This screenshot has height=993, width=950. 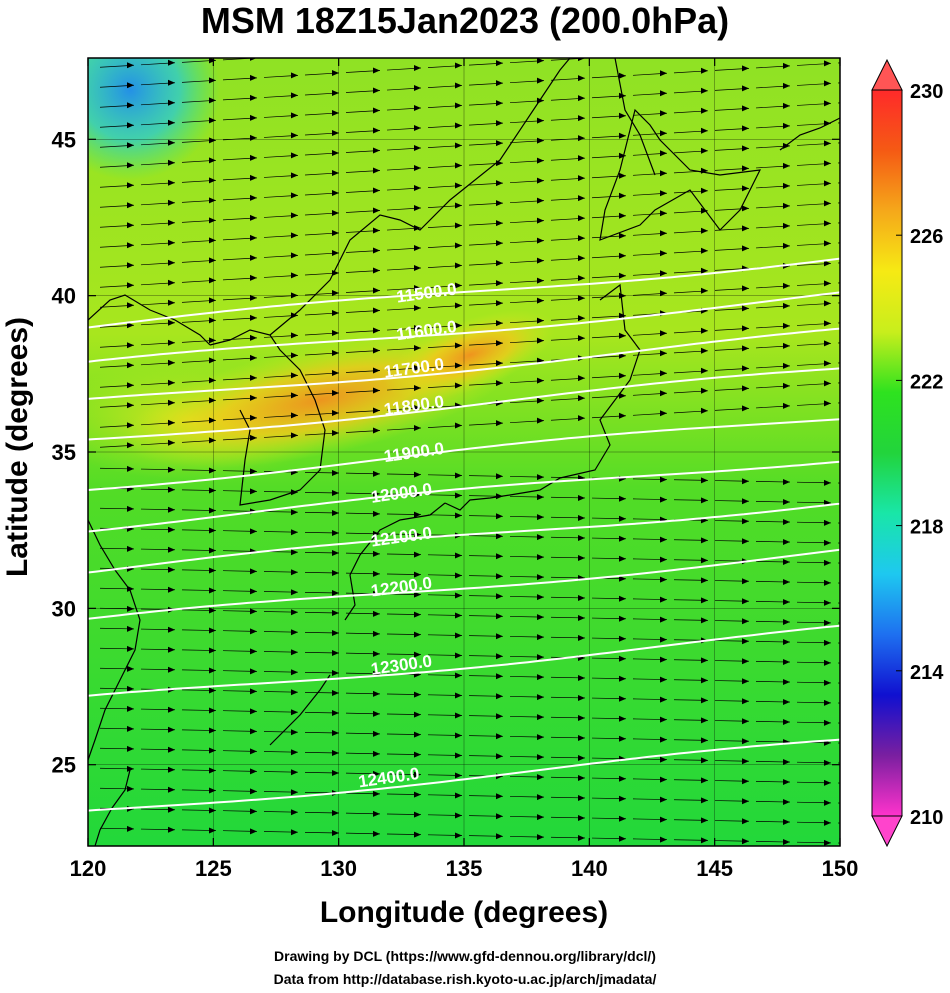 I want to click on coastline-japan-honshu, so click(x=542, y=397).